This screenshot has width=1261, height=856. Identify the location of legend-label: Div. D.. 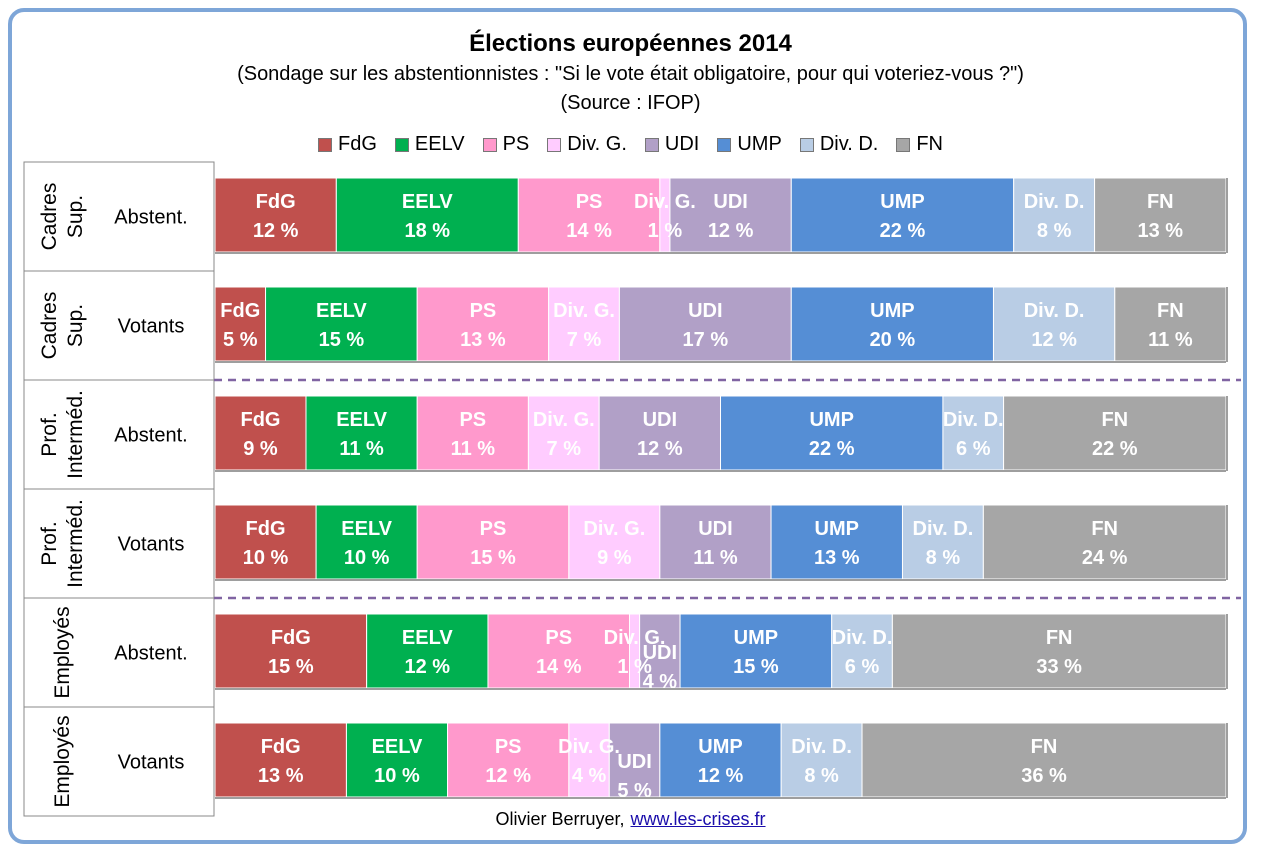
(849, 144).